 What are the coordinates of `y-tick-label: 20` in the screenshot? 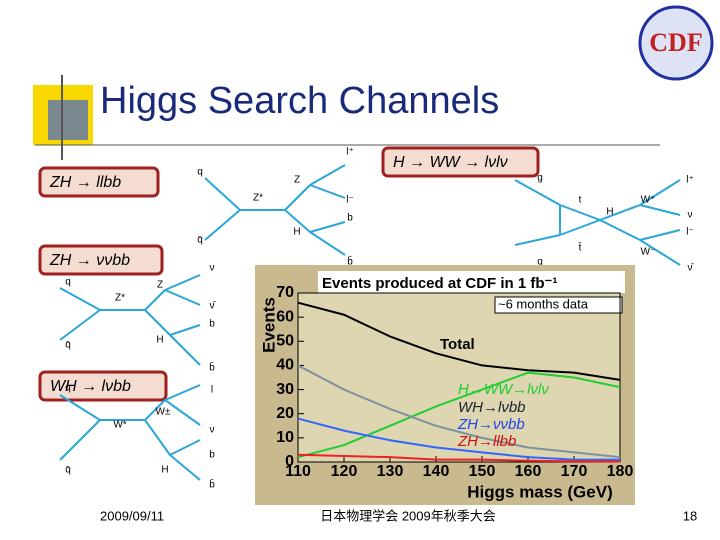 It's located at (285, 413).